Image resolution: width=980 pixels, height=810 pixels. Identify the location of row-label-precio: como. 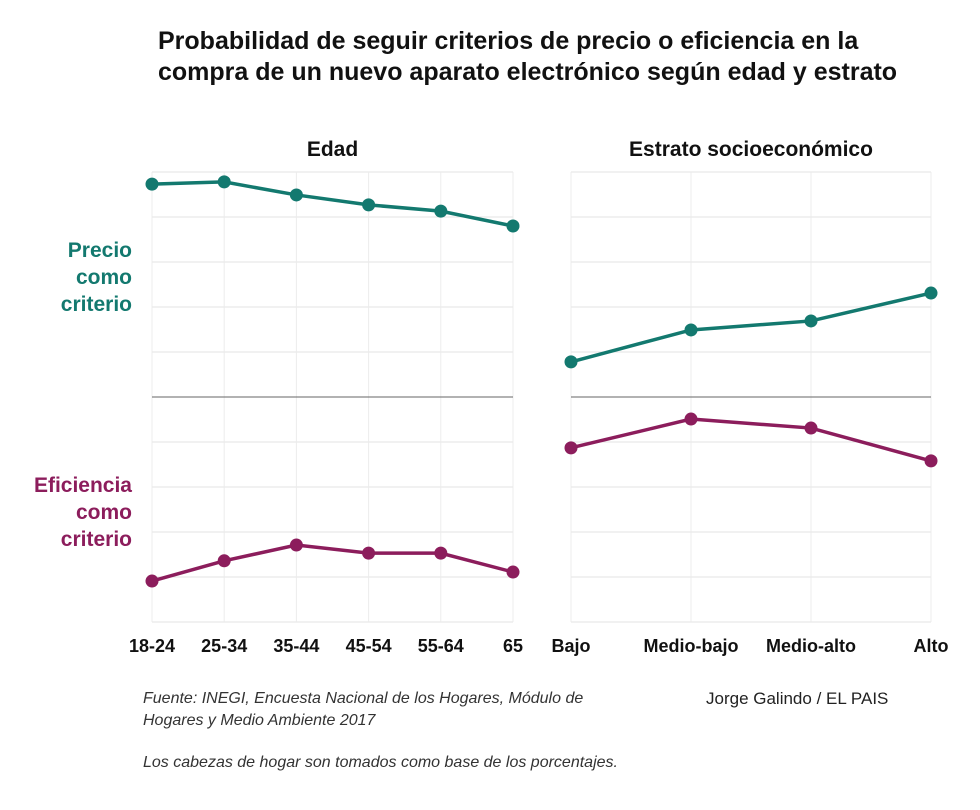
(104, 277).